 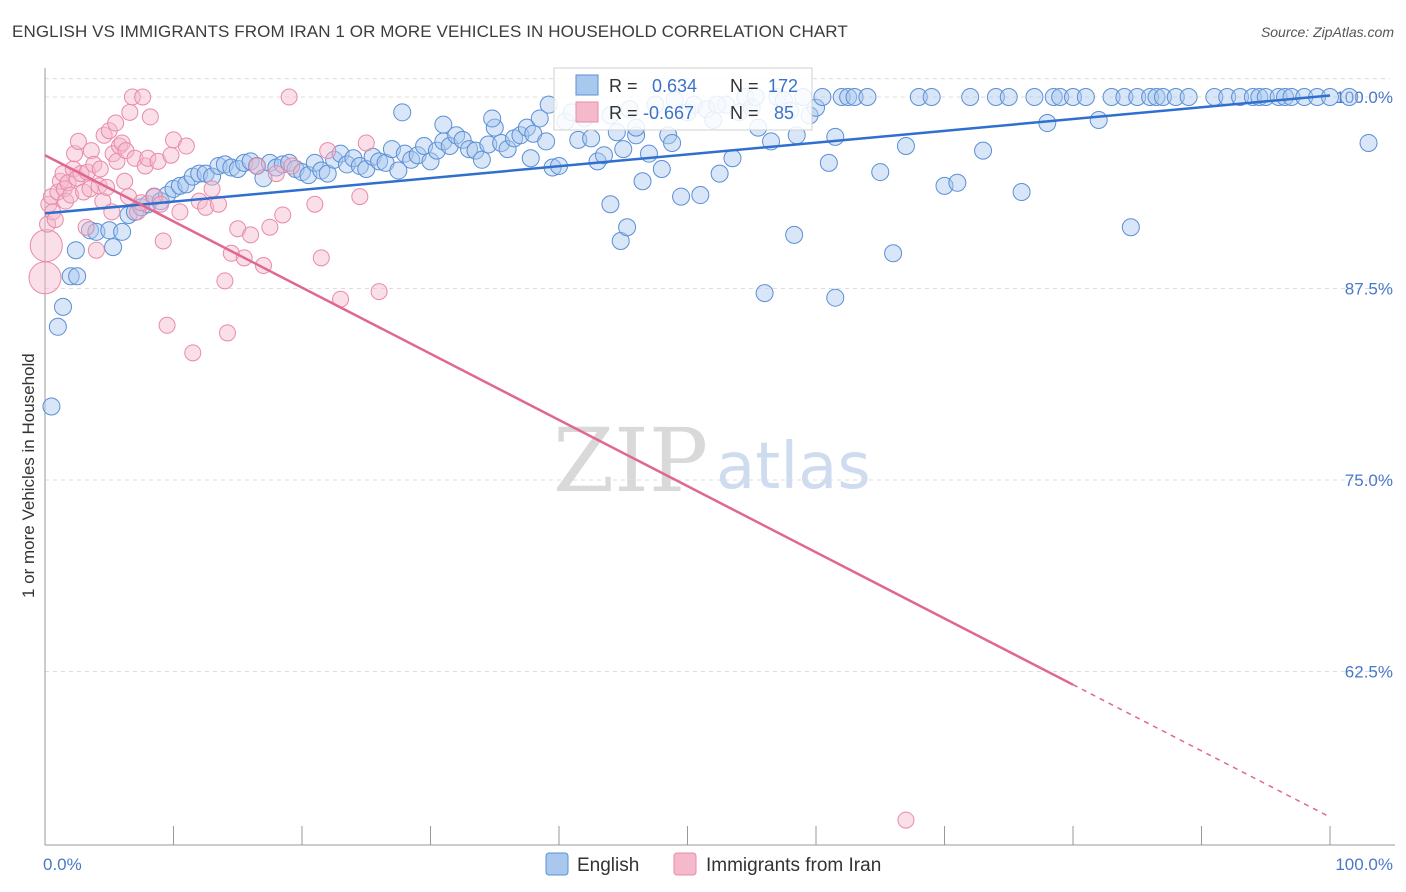 I want to click on stats-english-n-label: N =, so click(x=744, y=86).